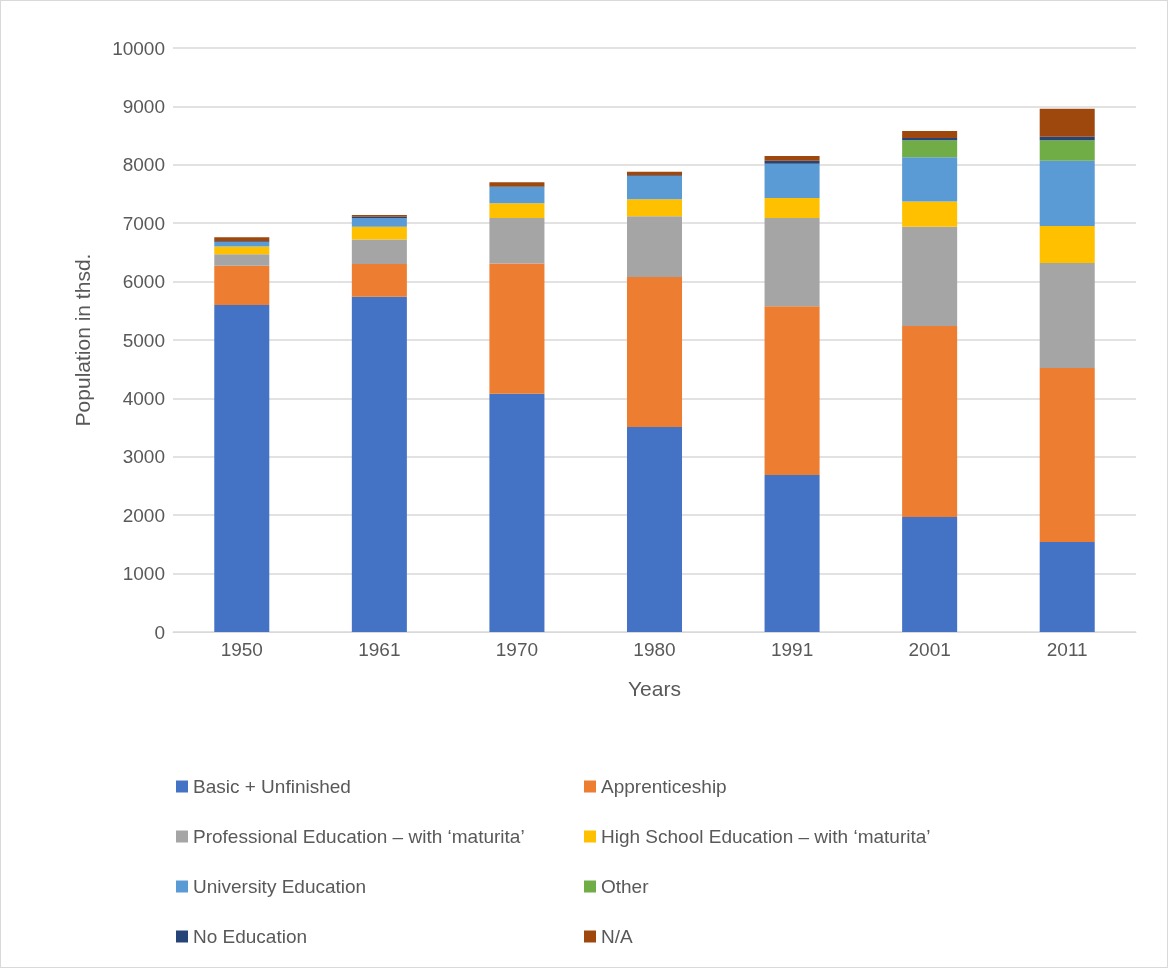 This screenshot has width=1168, height=968. I want to click on x-tick-label: 1950, so click(241, 649).